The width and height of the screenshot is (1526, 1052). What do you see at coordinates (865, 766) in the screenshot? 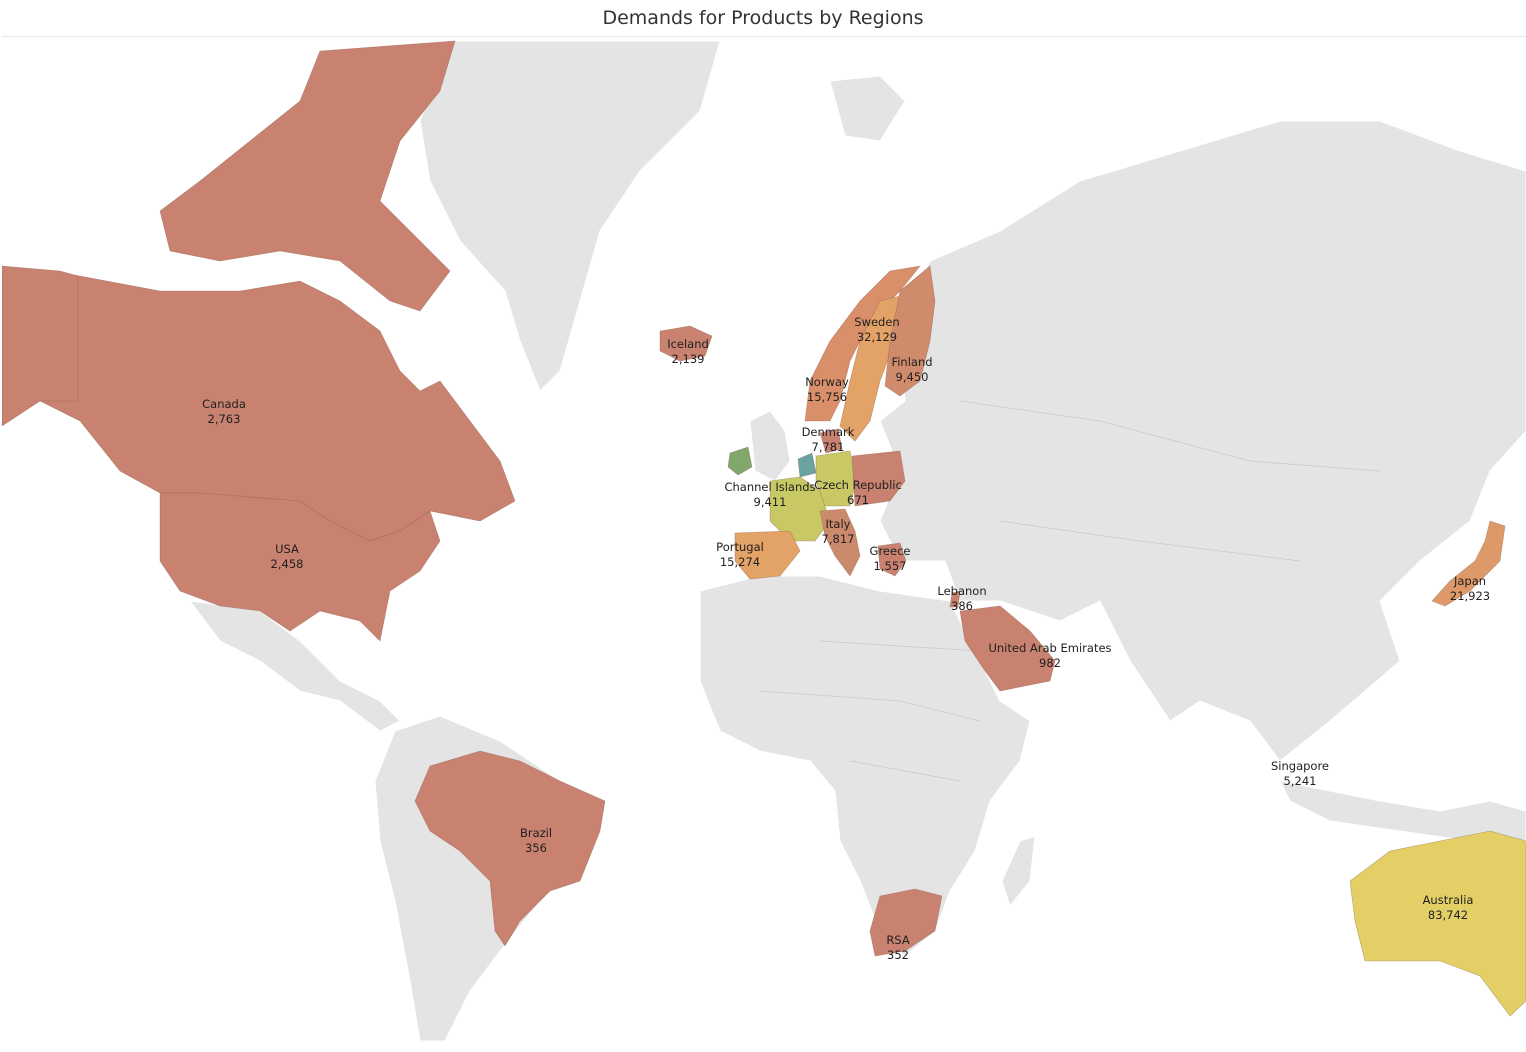
I see `land-africa` at bounding box center [865, 766].